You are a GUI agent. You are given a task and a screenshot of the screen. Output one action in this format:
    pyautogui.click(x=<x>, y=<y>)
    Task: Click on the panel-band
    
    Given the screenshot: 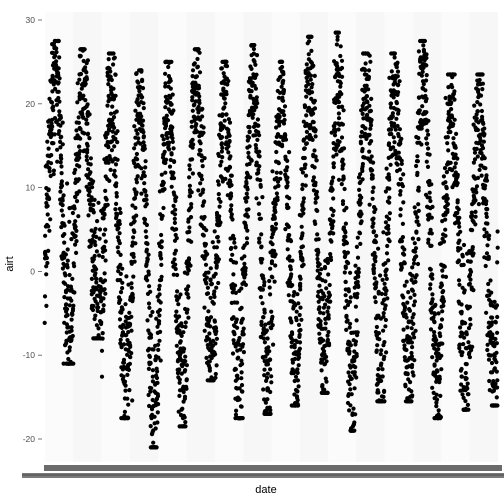 What is the action you would take?
    pyautogui.click(x=115, y=237)
    